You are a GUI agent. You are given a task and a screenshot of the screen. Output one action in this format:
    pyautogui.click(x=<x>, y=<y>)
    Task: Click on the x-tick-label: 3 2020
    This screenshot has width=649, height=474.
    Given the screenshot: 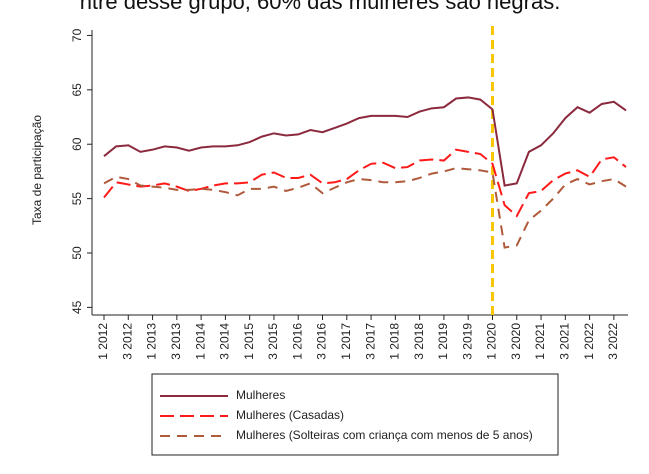 What is the action you would take?
    pyautogui.click(x=516, y=341)
    